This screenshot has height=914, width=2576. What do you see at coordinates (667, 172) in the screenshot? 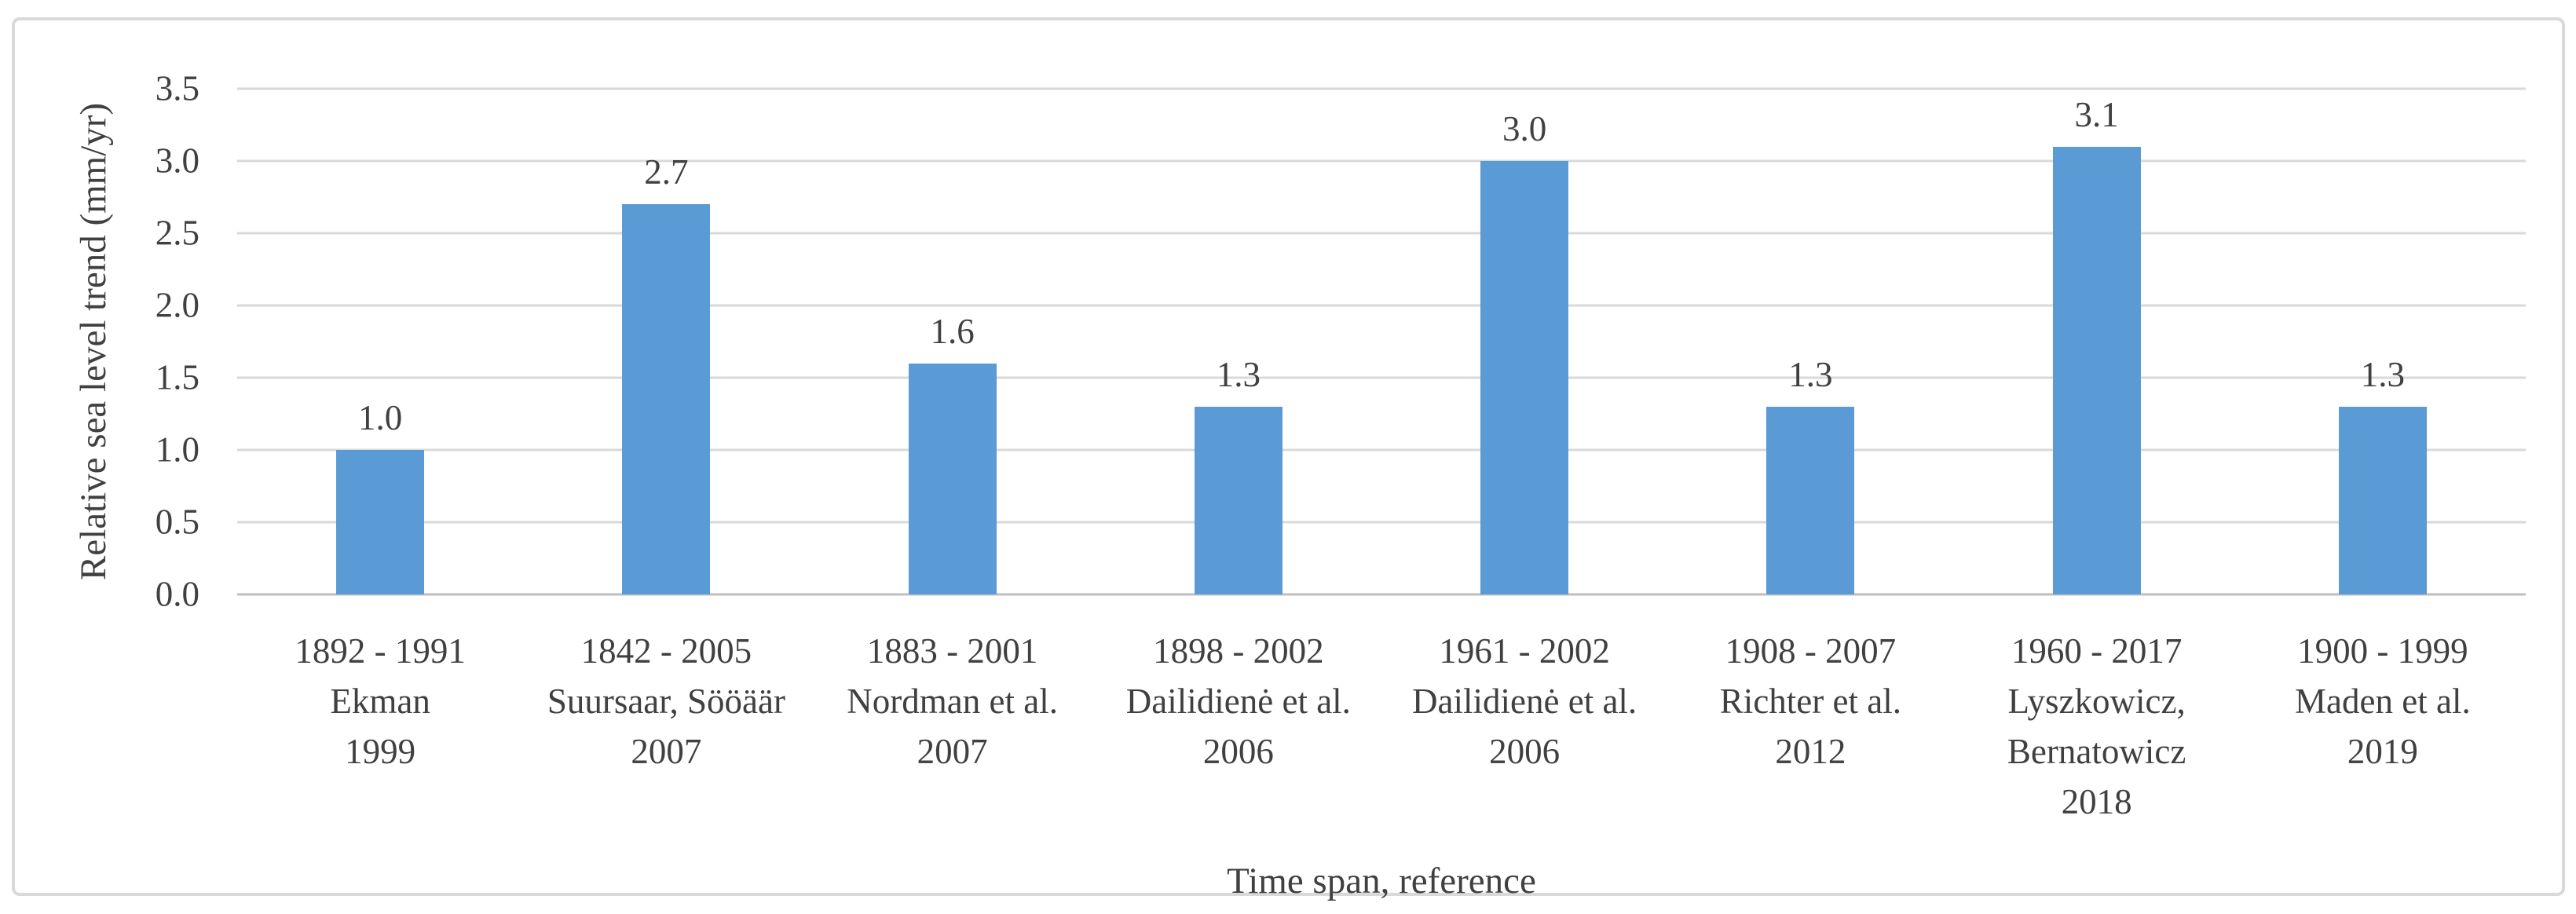
I see `bar-value-label: 2.7` at bounding box center [667, 172].